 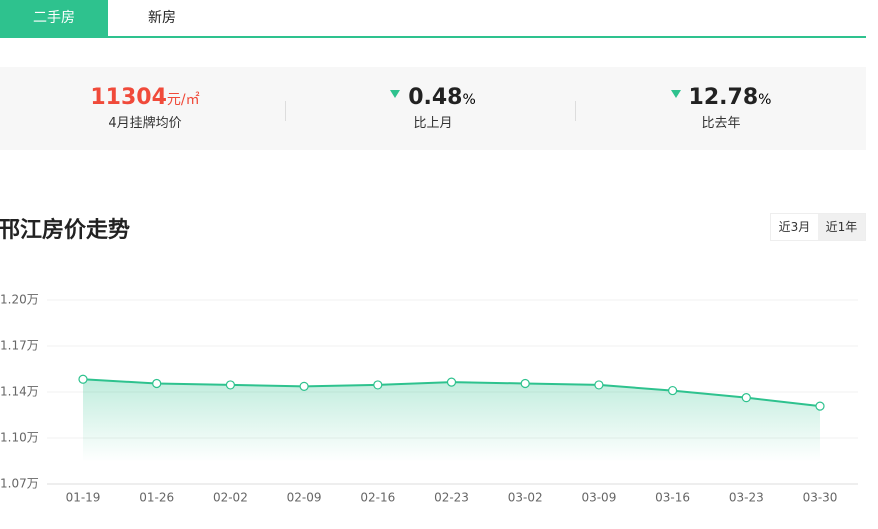 What do you see at coordinates (83, 498) in the screenshot?
I see `x-tick-label: 01-19` at bounding box center [83, 498].